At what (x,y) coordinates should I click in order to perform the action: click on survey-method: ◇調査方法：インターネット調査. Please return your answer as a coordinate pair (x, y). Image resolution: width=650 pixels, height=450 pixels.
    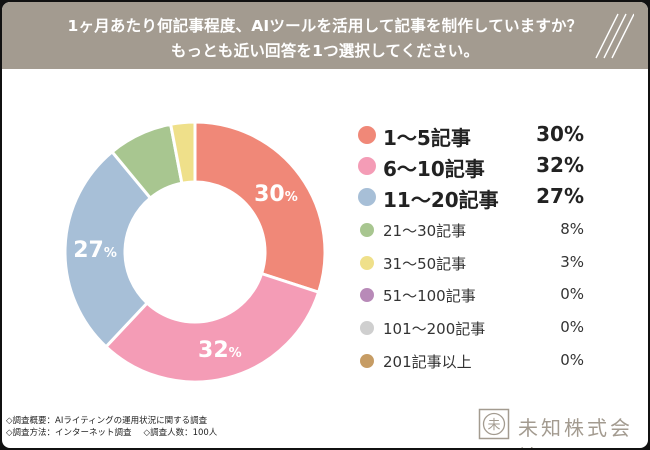
    Looking at the image, I should click on (69, 433).